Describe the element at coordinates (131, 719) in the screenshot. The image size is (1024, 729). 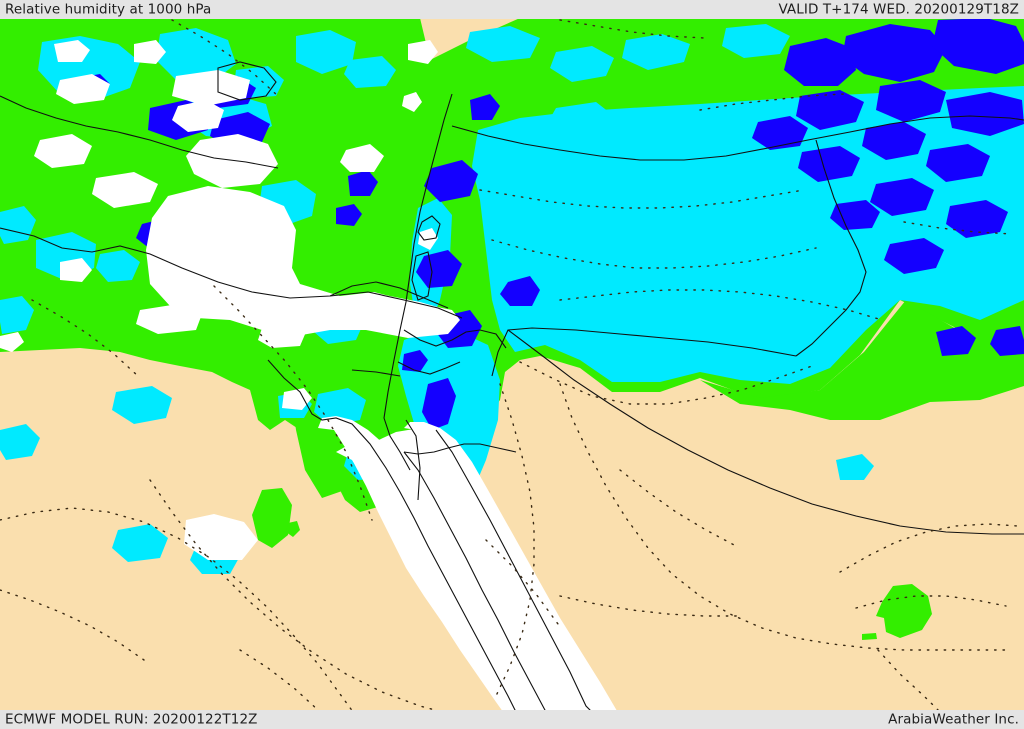
I see `model-run-label: ECMWF MODEL RUN: 20200122T12Z` at that location.